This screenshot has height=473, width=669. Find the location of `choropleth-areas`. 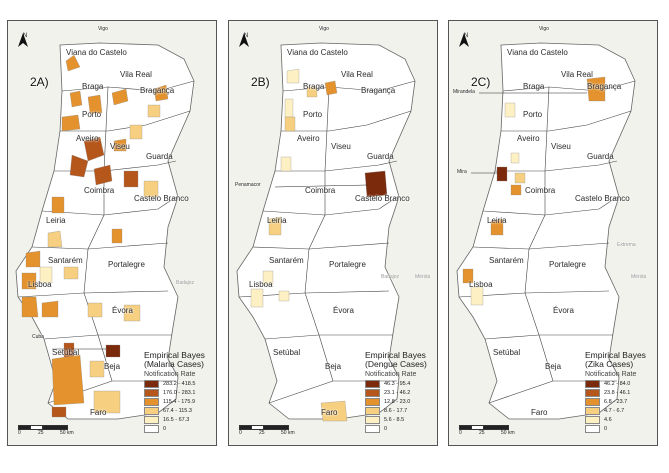

choropleth-areas is located at coordinates (534, 191).